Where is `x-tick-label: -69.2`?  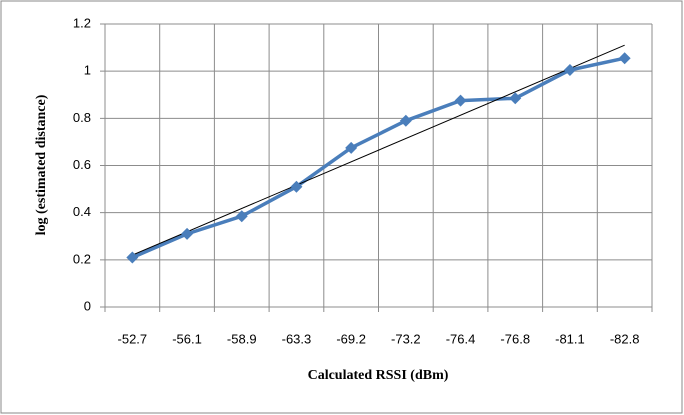
x-tick-label: -69.2 is located at coordinates (351, 338).